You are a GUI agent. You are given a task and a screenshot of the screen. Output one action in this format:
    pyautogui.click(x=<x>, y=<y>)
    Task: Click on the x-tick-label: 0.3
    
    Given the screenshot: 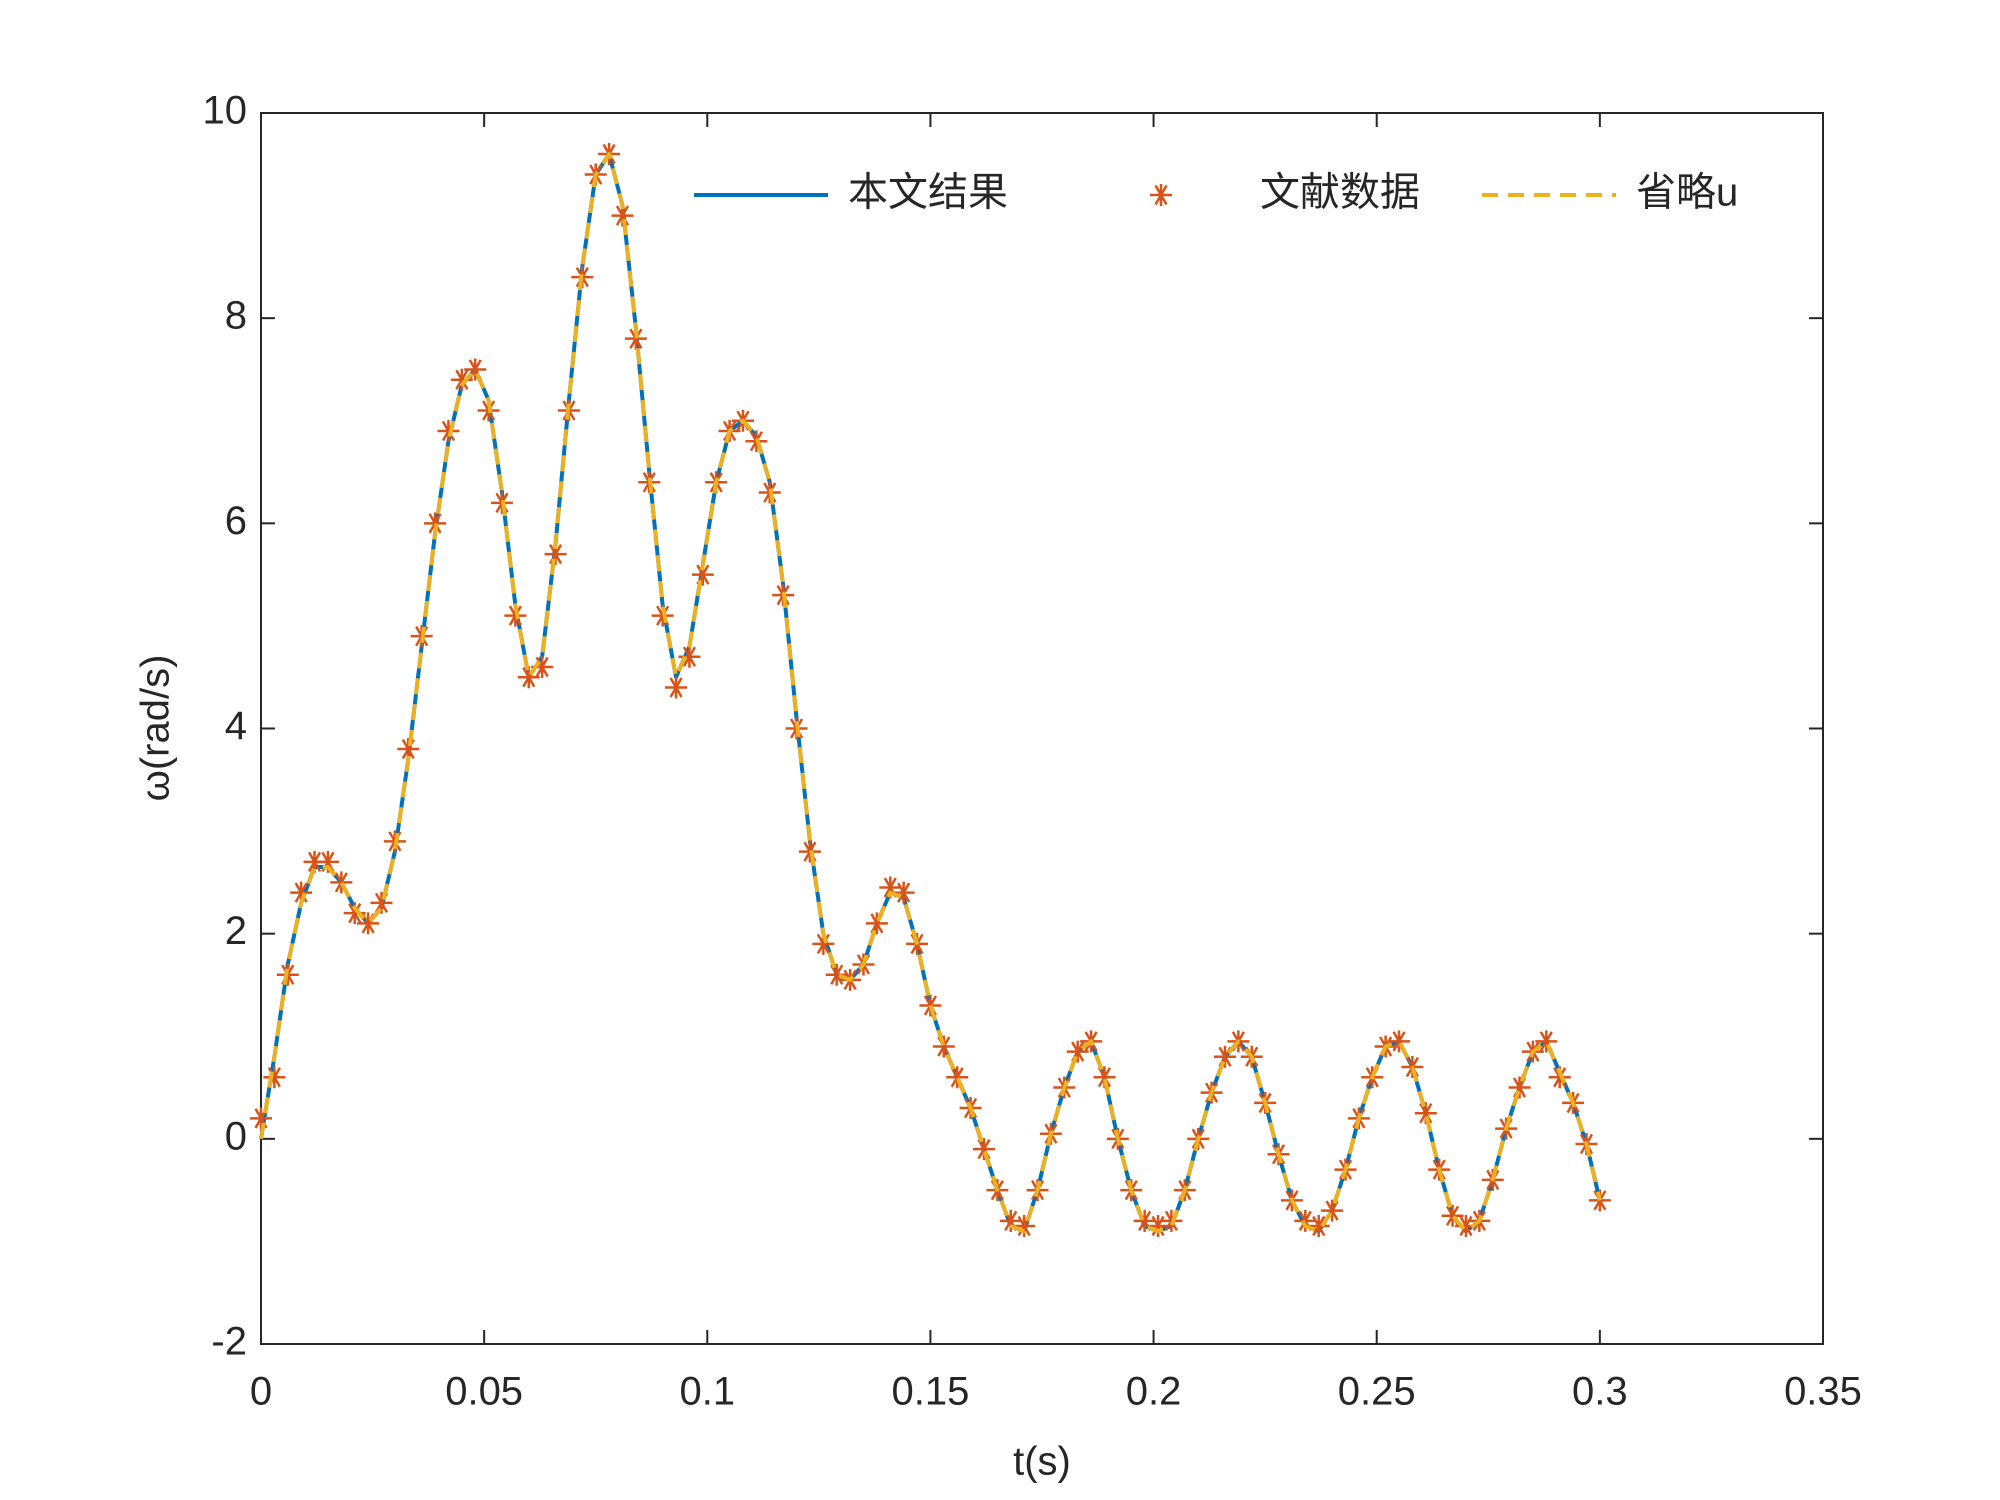 What is the action you would take?
    pyautogui.click(x=1600, y=1392)
    